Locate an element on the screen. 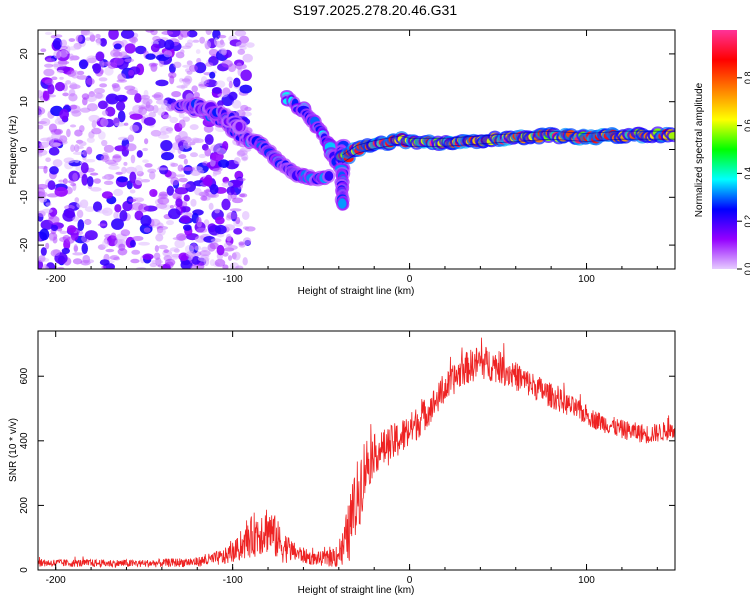  snr-y-axis-label: SNR (10 * v/v) is located at coordinates (13, 450).